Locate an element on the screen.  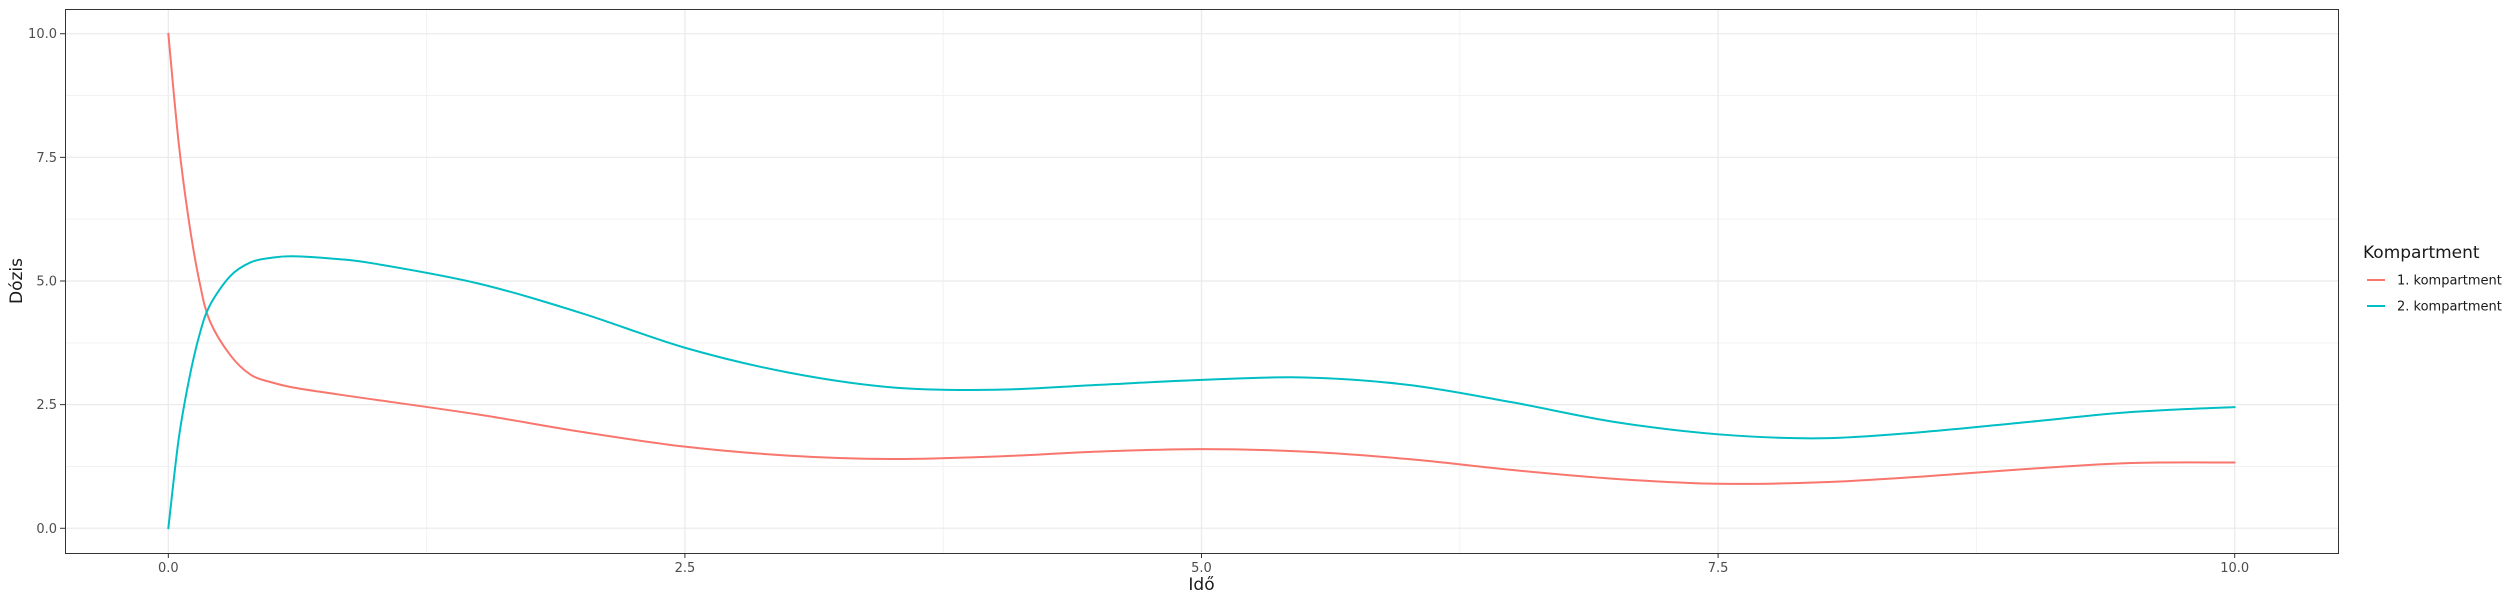
y-tick-label: 5.0 is located at coordinates (46, 282).